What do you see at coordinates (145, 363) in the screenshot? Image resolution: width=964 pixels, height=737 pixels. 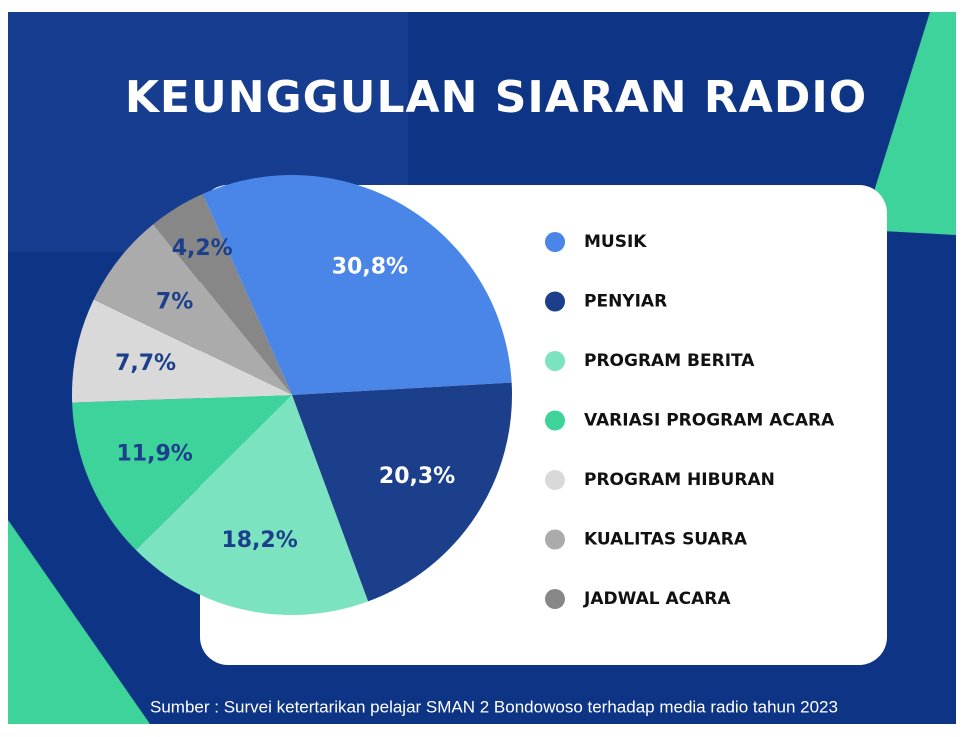 I see `value-label: 7,7%` at bounding box center [145, 363].